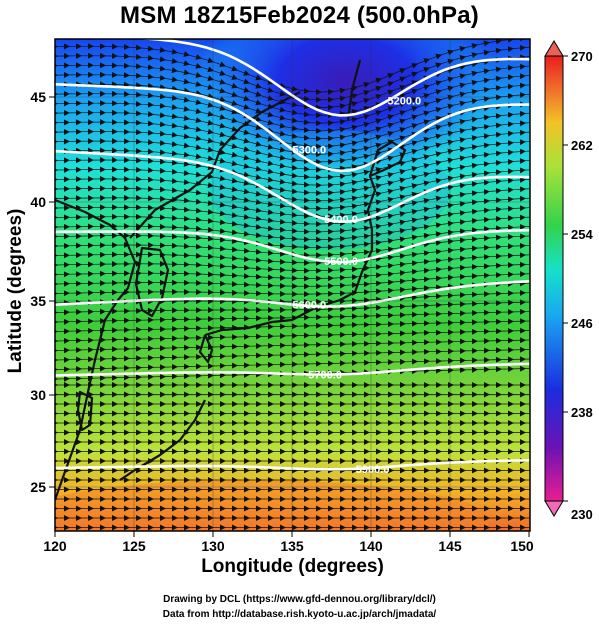  I want to click on colorbar-tick-label: 238, so click(582, 412).